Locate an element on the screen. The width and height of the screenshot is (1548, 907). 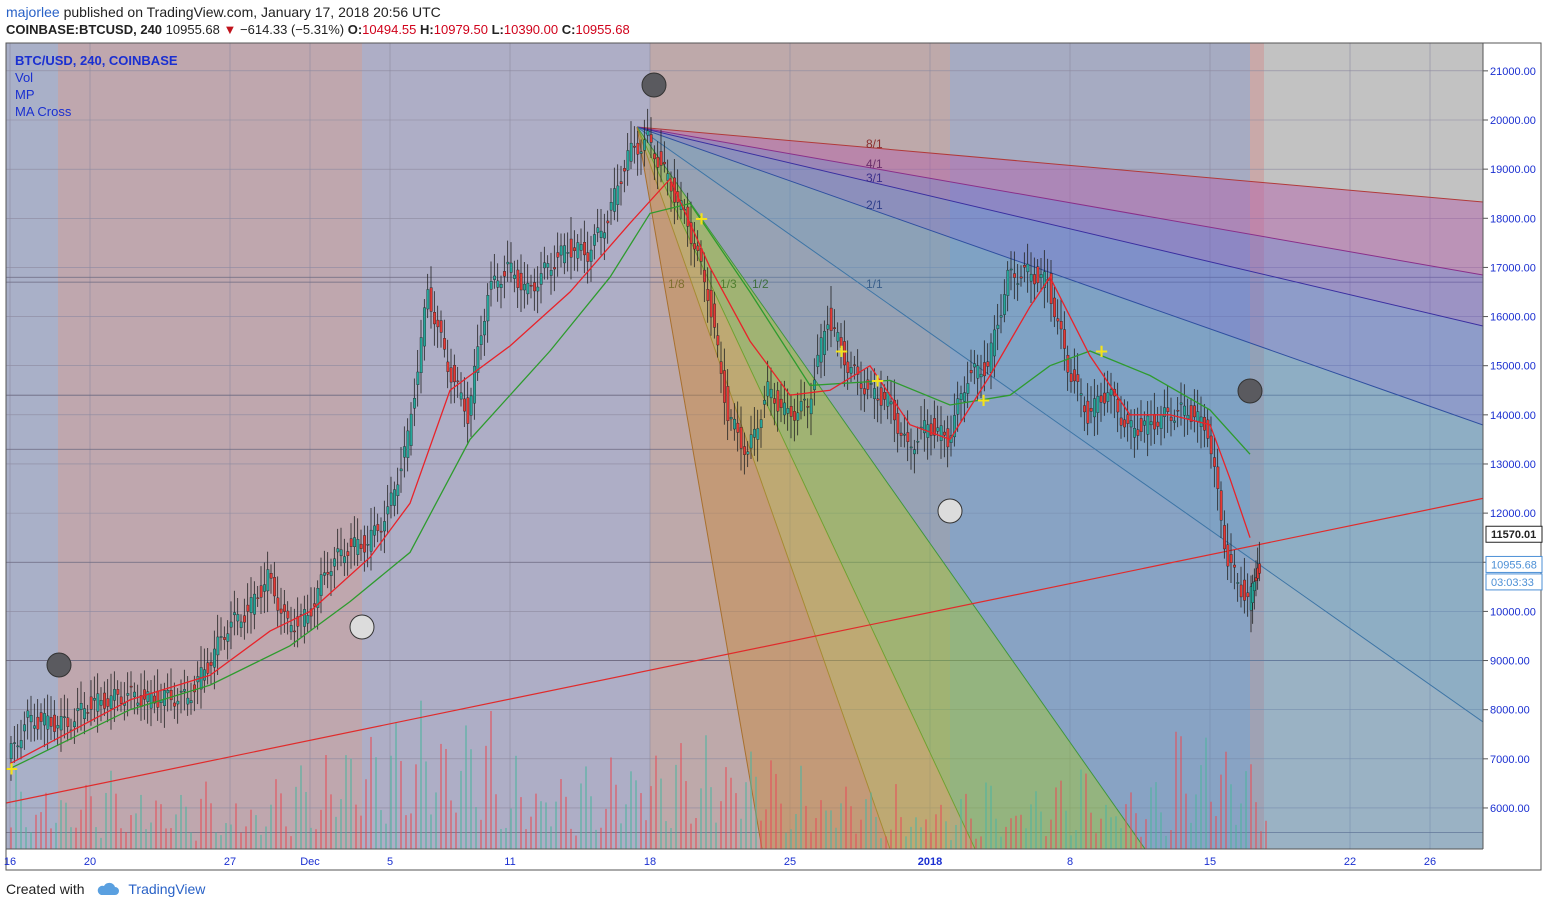
legend-symbol: BTC/USD, 240, COINBASE is located at coordinates (96, 60).